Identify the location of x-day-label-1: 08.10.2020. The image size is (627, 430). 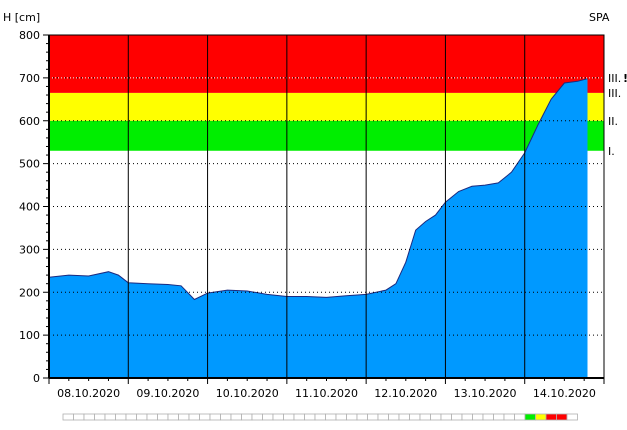
(88, 393).